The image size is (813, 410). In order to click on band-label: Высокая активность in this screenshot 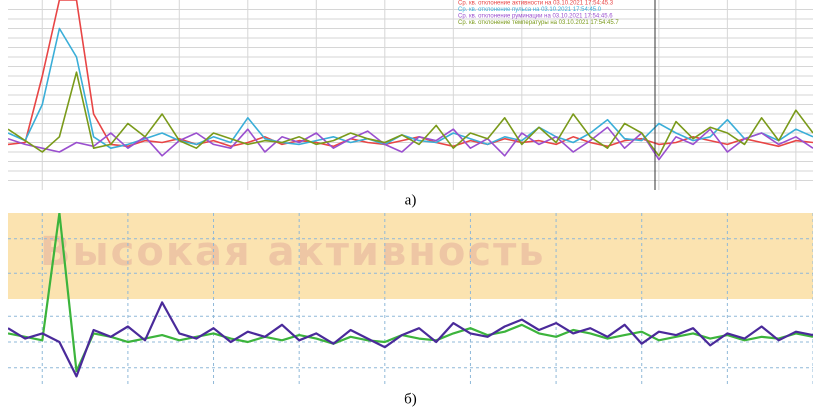, I will do `click(293, 252)`.